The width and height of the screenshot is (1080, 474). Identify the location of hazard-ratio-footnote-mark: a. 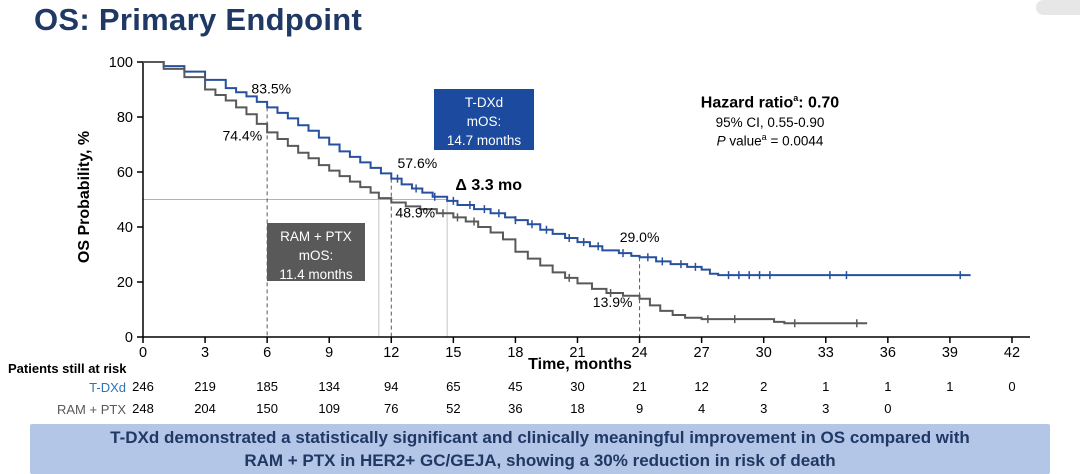
(796, 98).